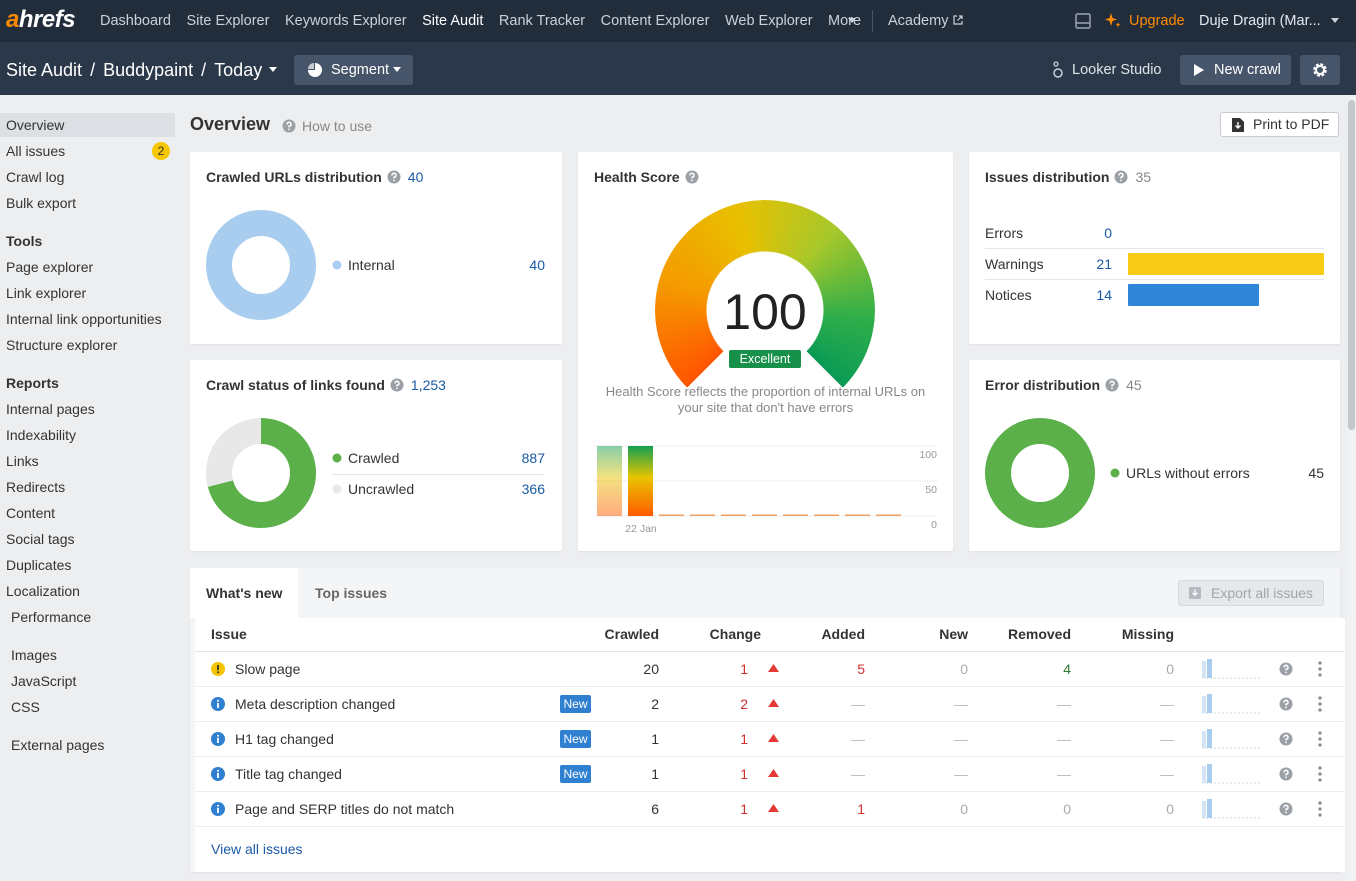  I want to click on logo: ahrefs, so click(41, 19).